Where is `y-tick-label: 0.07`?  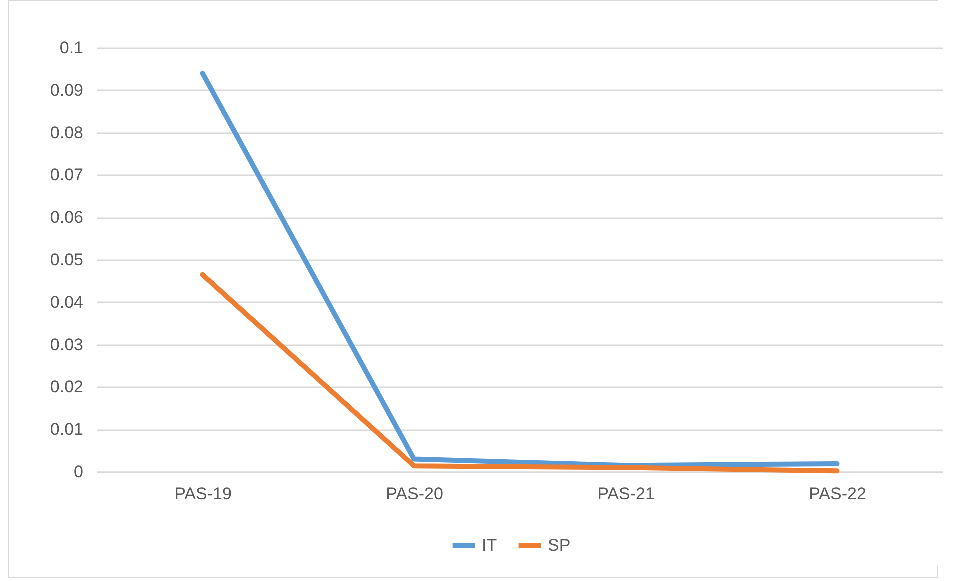
y-tick-label: 0.07 is located at coordinates (67, 175).